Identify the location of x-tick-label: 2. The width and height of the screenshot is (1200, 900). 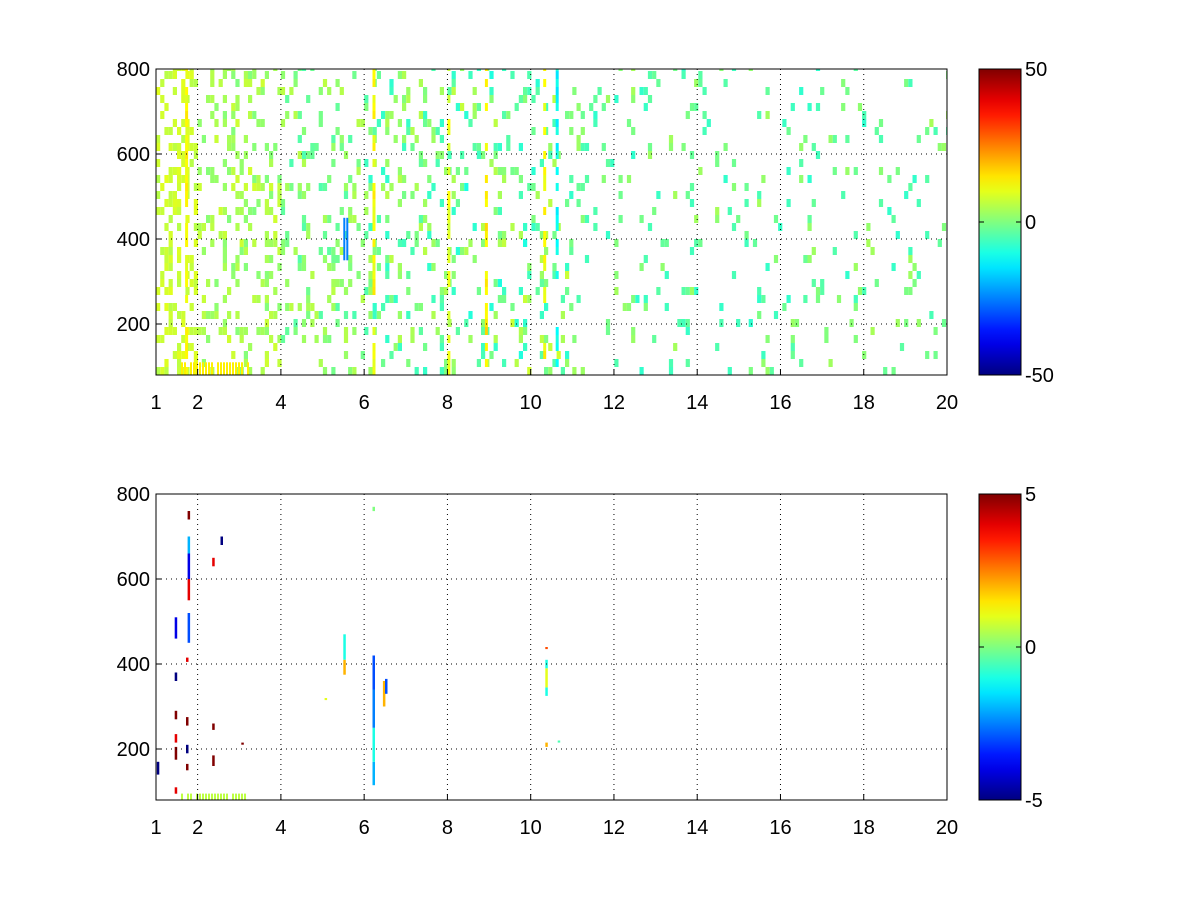
(197, 403).